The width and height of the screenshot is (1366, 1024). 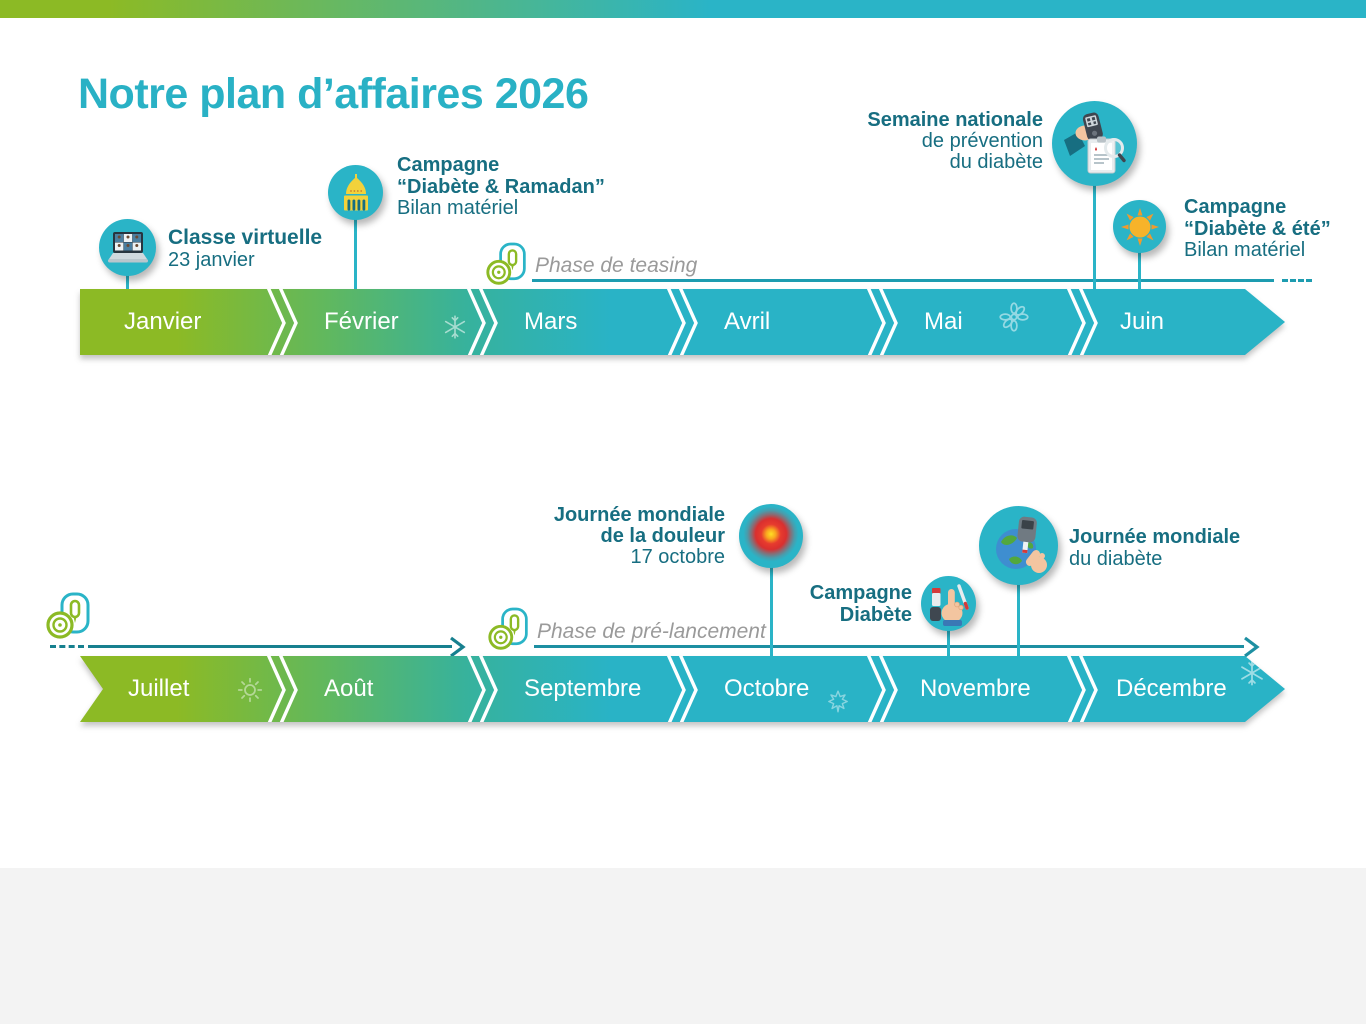 What do you see at coordinates (1155, 537) in the screenshot?
I see `jm-diabete-line1: Journée mondiale` at bounding box center [1155, 537].